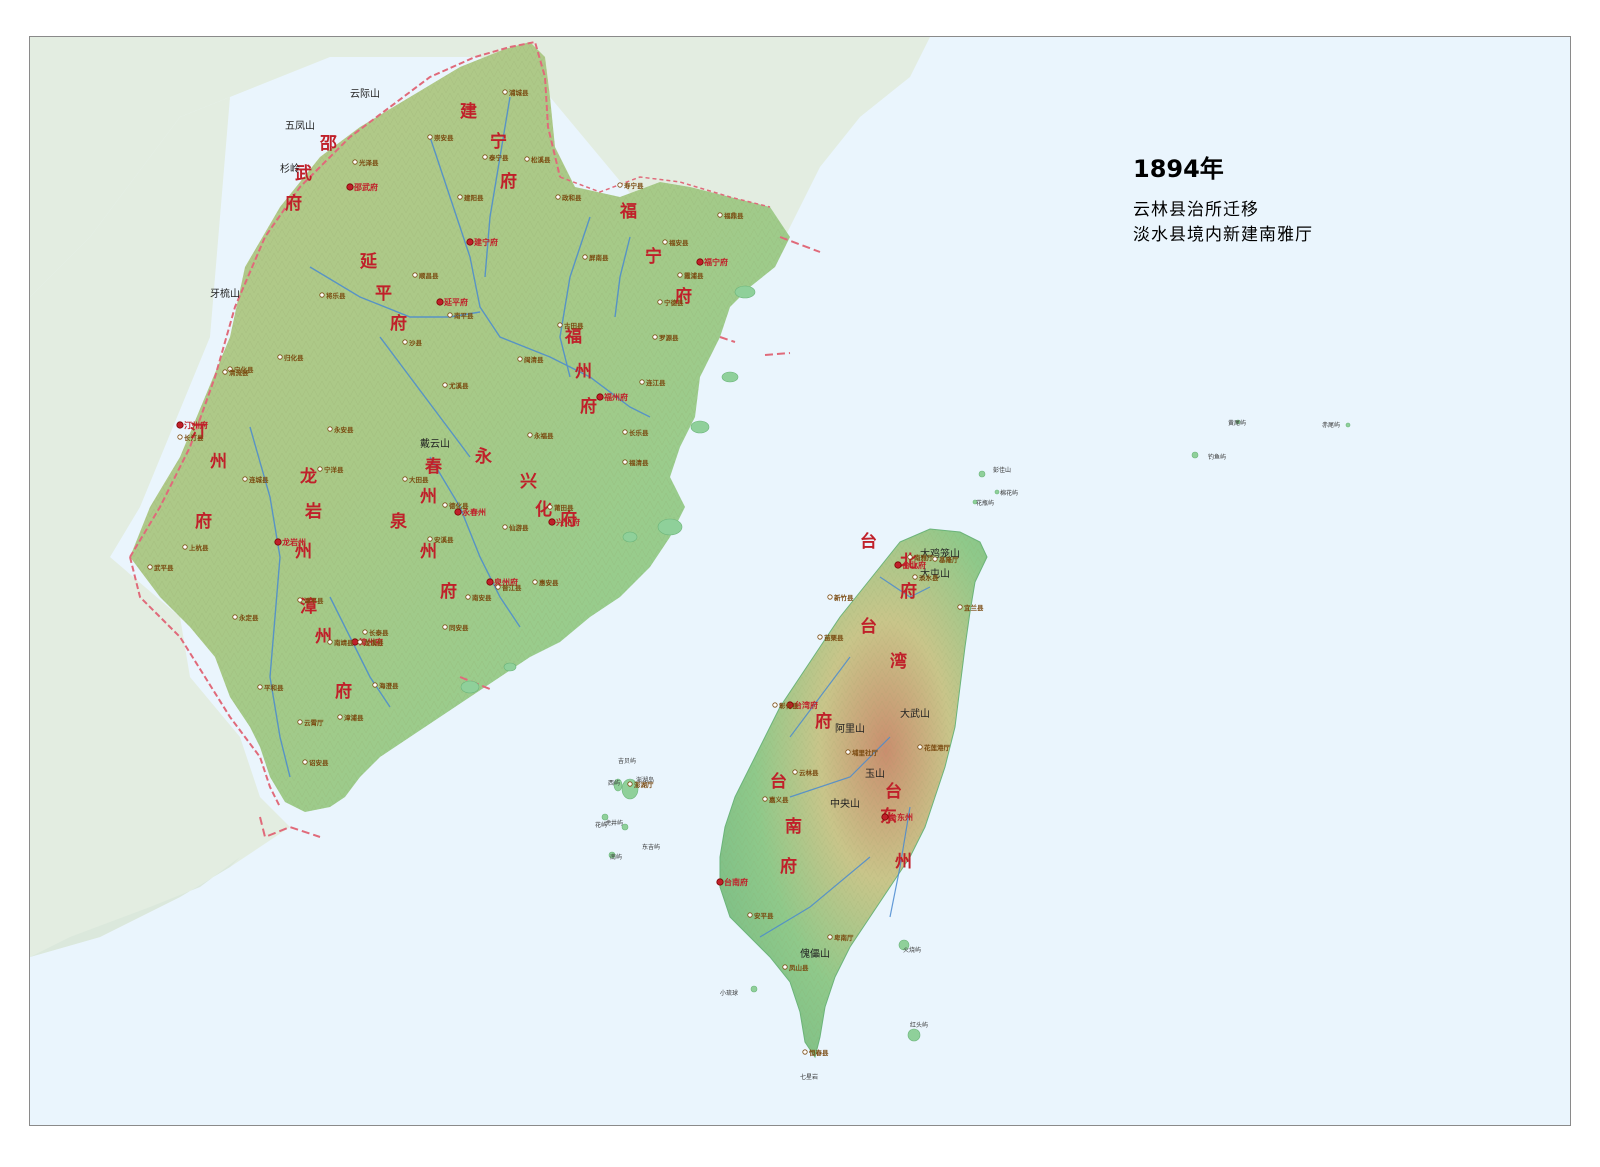  What do you see at coordinates (974, 607) in the screenshot?
I see `seat-label: 宜兰县` at bounding box center [974, 607].